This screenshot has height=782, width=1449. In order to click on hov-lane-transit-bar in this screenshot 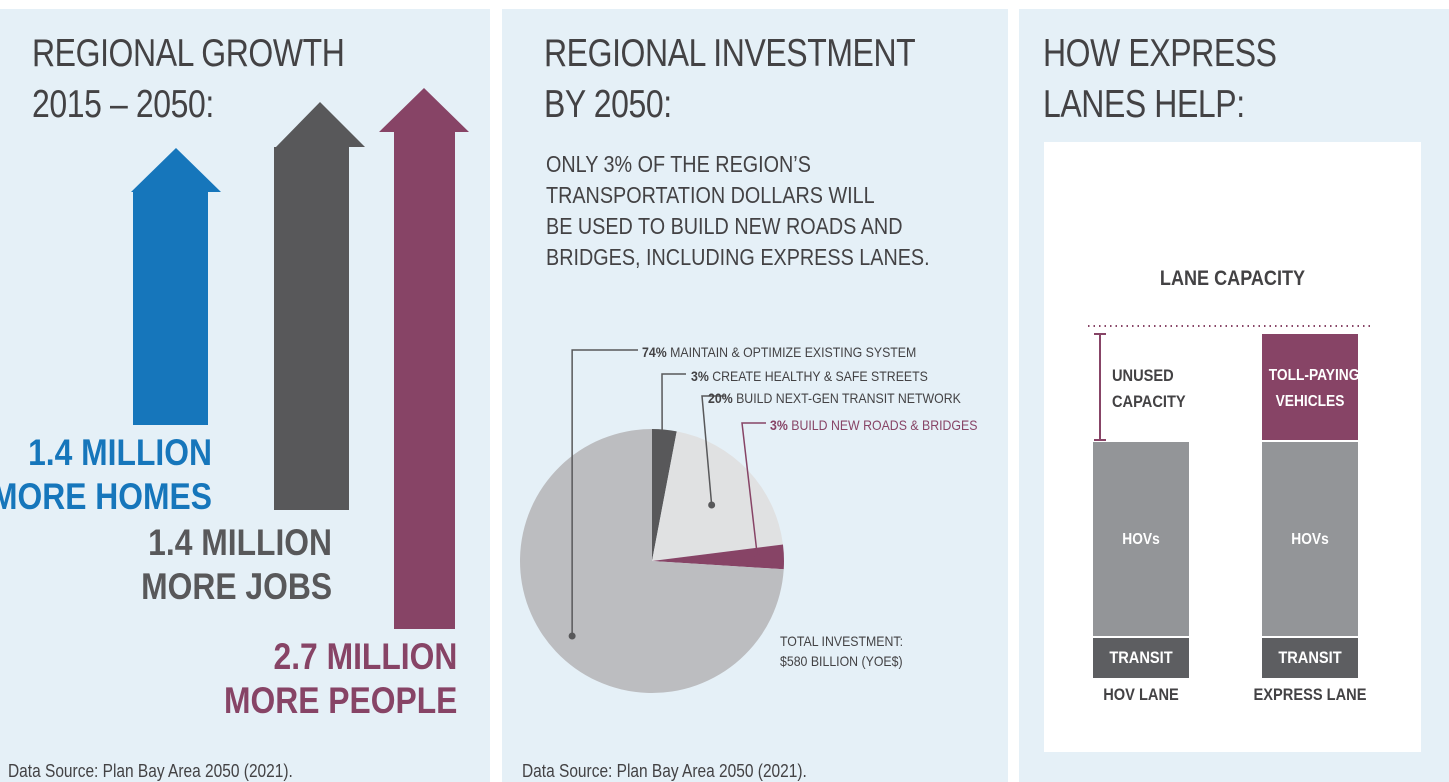, I will do `click(1141, 658)`.